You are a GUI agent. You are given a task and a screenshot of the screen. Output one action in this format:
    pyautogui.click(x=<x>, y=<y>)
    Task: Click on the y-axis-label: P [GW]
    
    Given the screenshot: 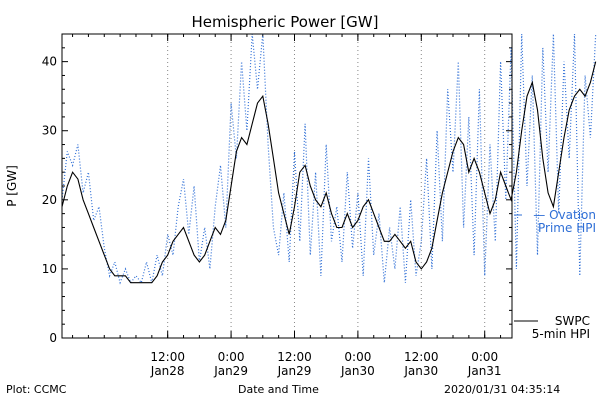 What is the action you would take?
    pyautogui.click(x=12, y=186)
    